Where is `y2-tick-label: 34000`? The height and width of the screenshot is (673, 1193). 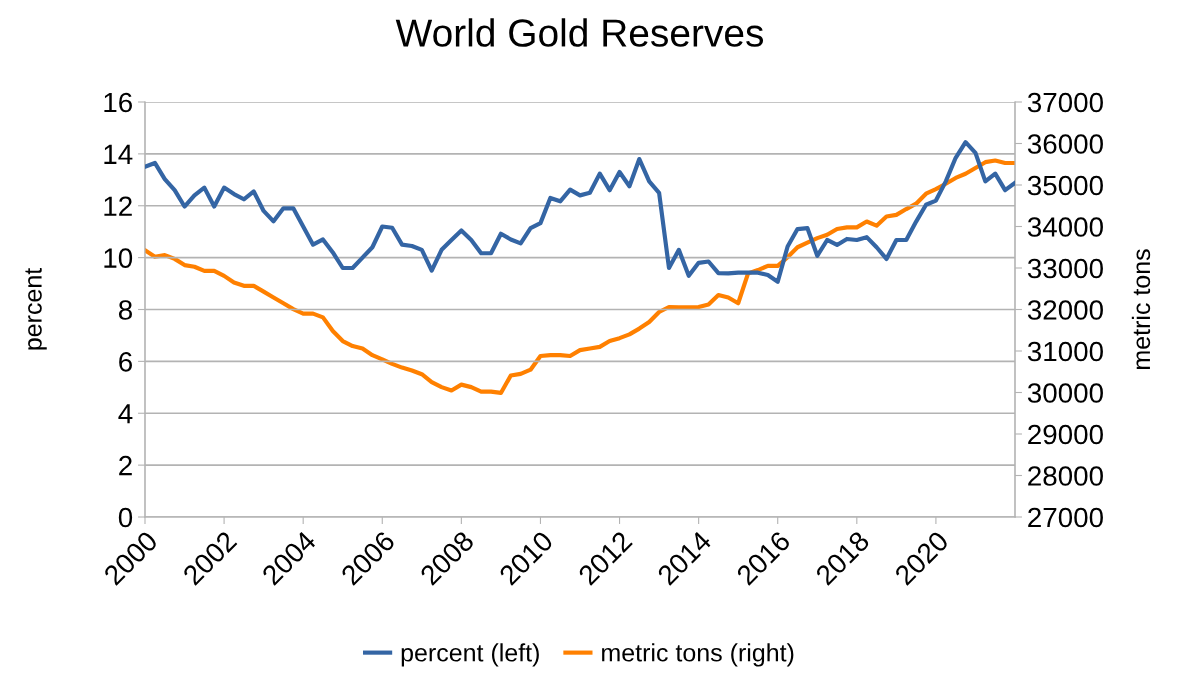 y2-tick-label: 34000 is located at coordinates (1065, 227).